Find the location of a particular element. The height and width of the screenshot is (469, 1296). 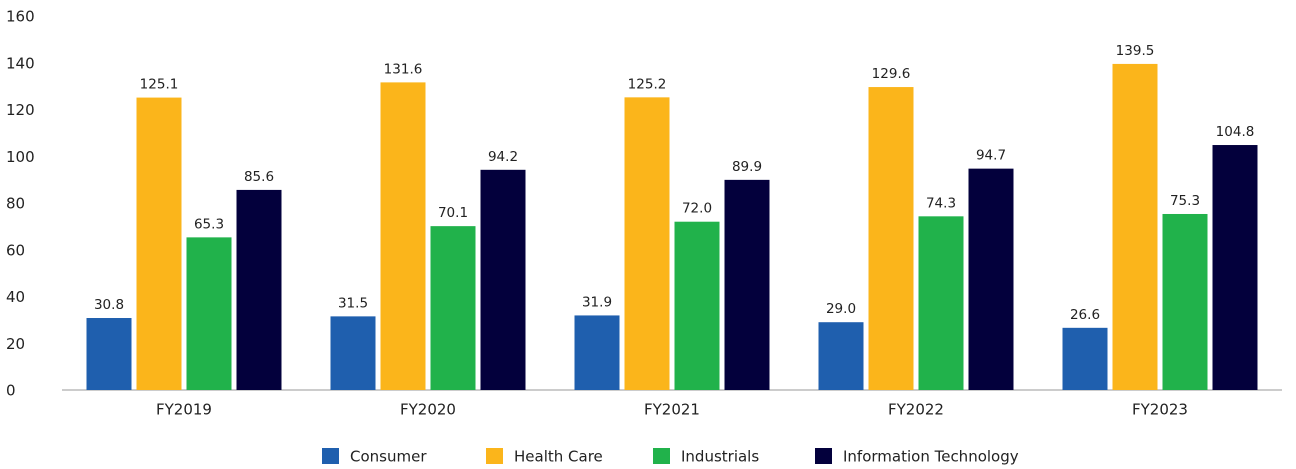

x-tick-label: FY2022 is located at coordinates (916, 410).